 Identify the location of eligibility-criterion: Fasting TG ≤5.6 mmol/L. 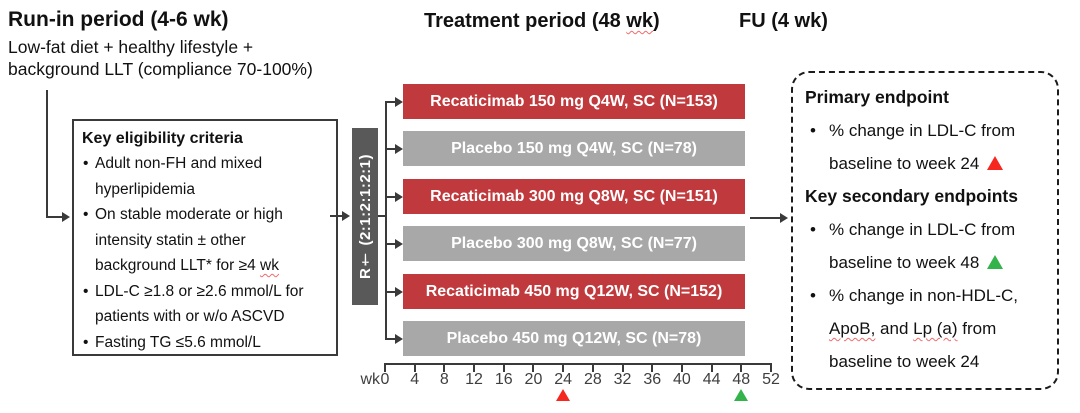
(205, 343).